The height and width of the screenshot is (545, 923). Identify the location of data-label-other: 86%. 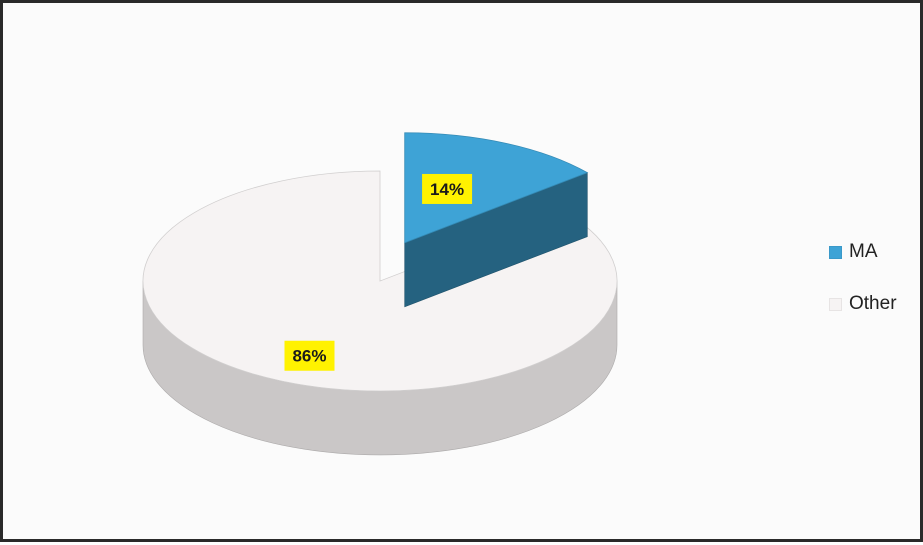
(309, 355).